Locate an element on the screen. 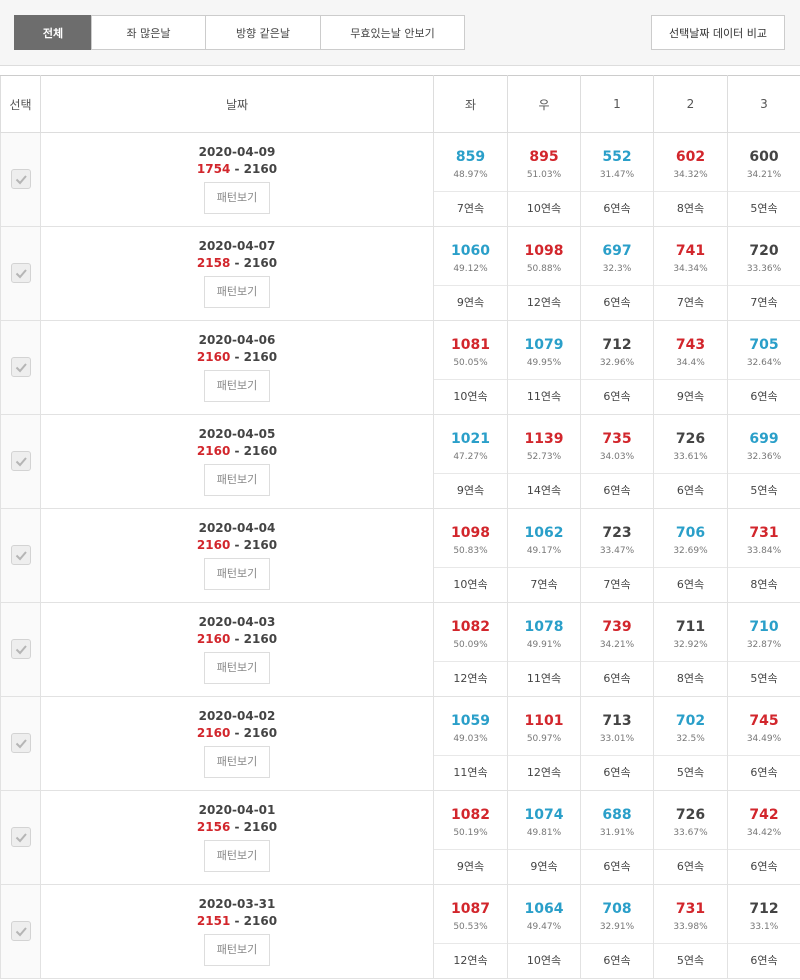  stat-cell: 1079 49.95% 11연속 is located at coordinates (544, 367).